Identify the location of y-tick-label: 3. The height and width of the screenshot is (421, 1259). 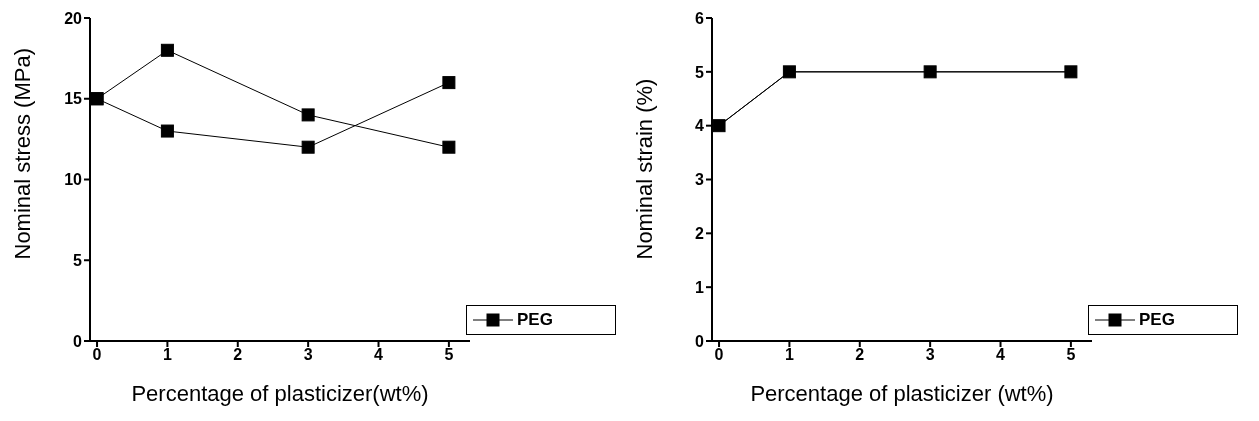
(700, 180).